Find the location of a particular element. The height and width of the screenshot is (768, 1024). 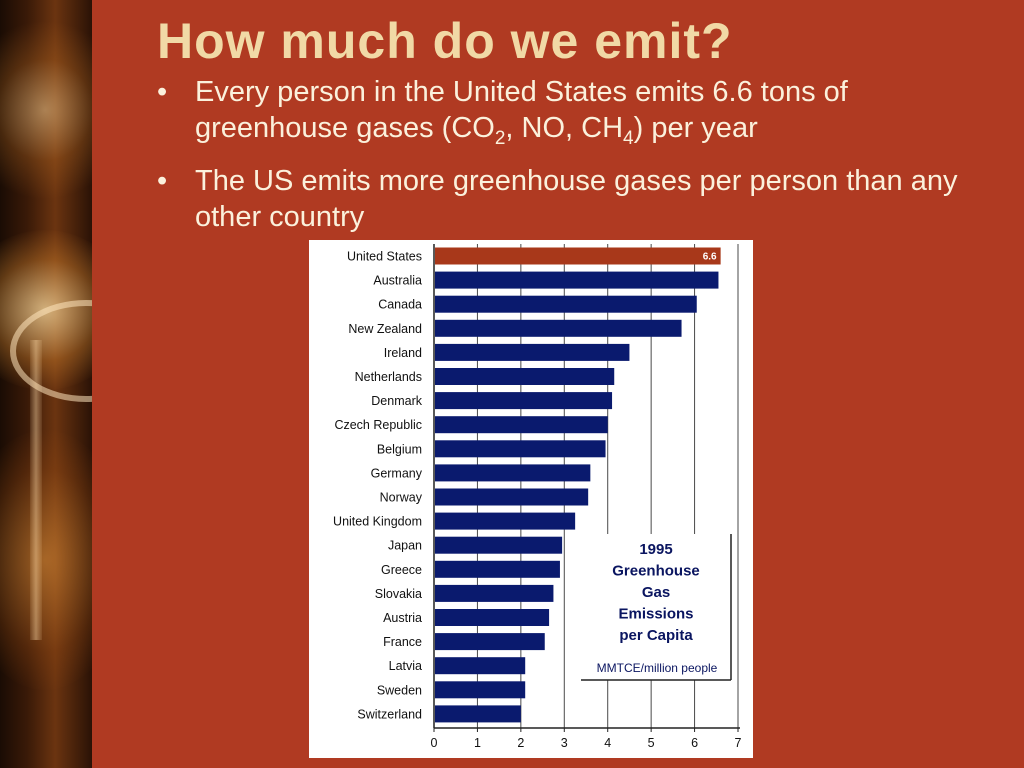

bullet-1-subscript-co2: 2 is located at coordinates (500, 138).